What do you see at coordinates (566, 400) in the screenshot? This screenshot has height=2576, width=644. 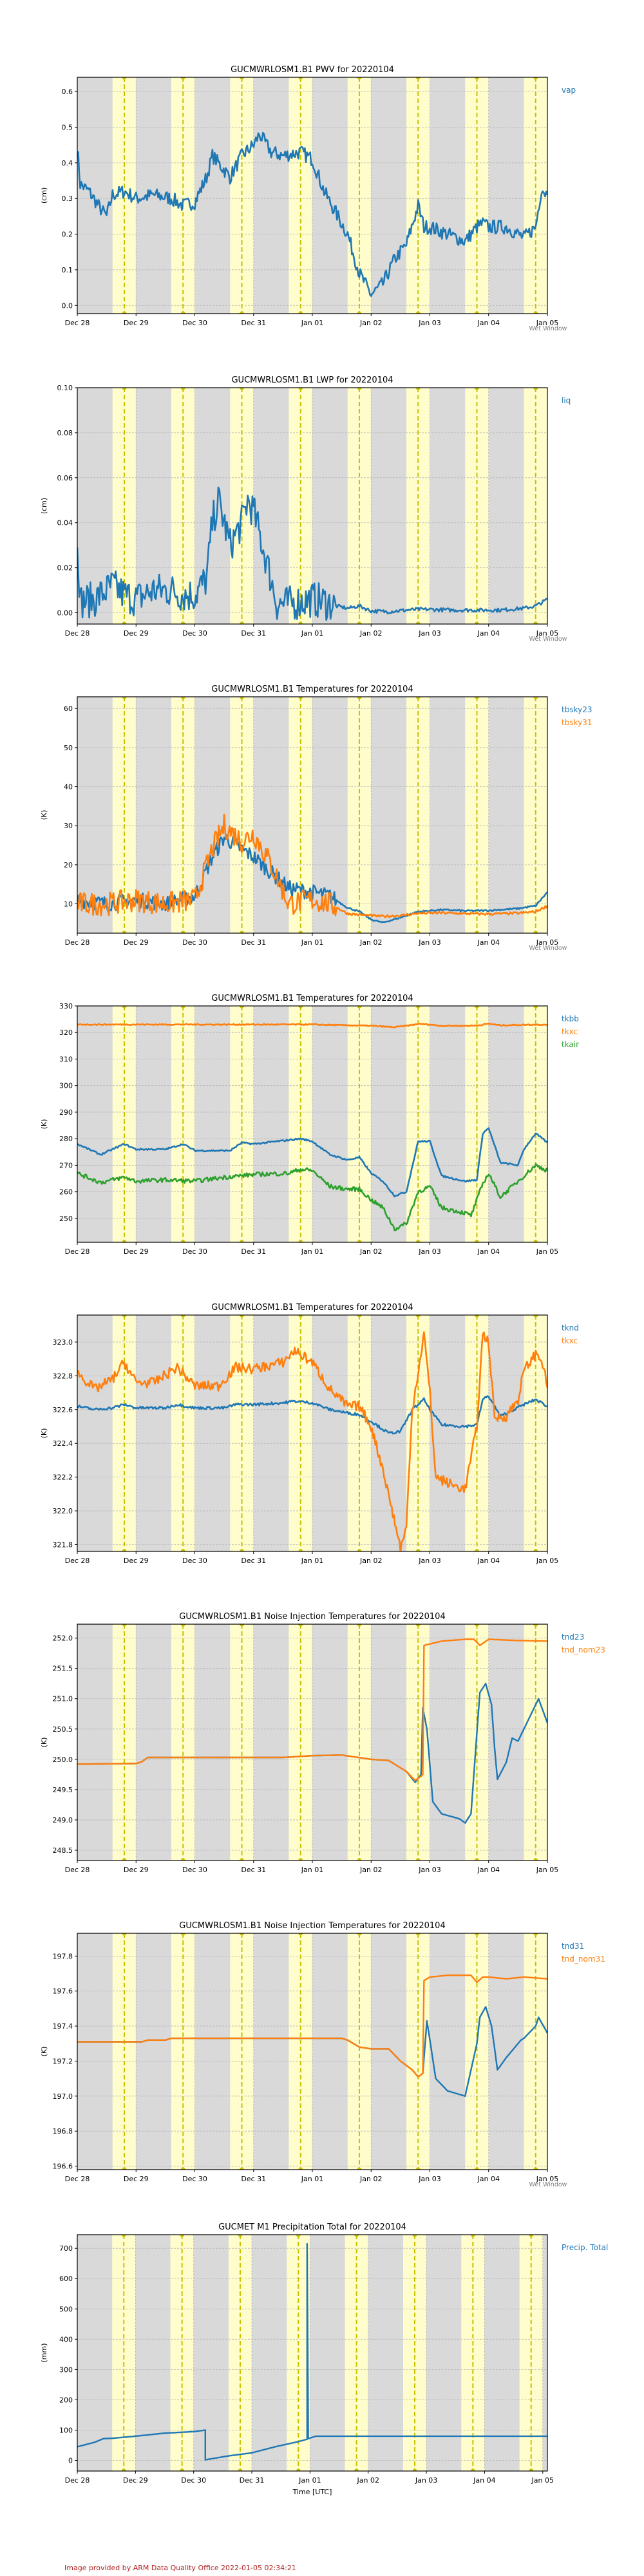 I see `legend-entry: liq` at bounding box center [566, 400].